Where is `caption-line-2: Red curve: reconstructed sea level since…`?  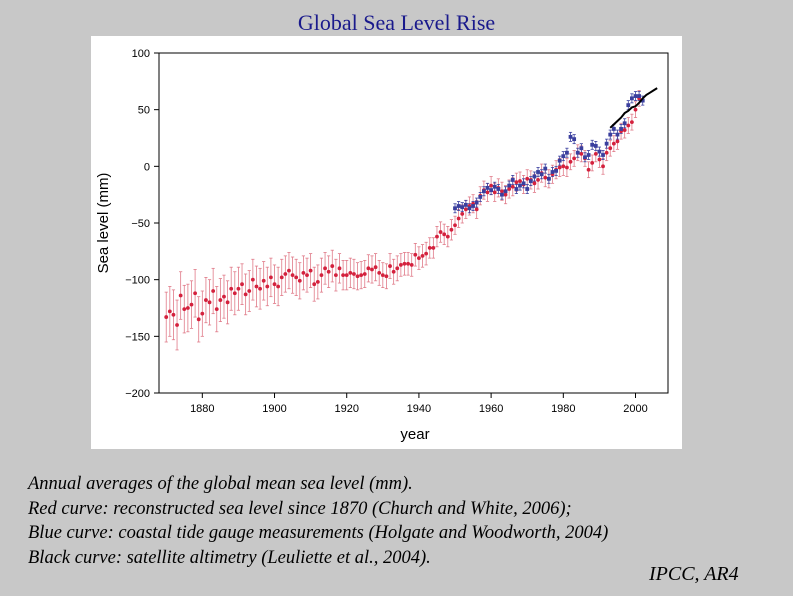
caption-line-2: Red curve: reconstructed sea level since… is located at coordinates (300, 508).